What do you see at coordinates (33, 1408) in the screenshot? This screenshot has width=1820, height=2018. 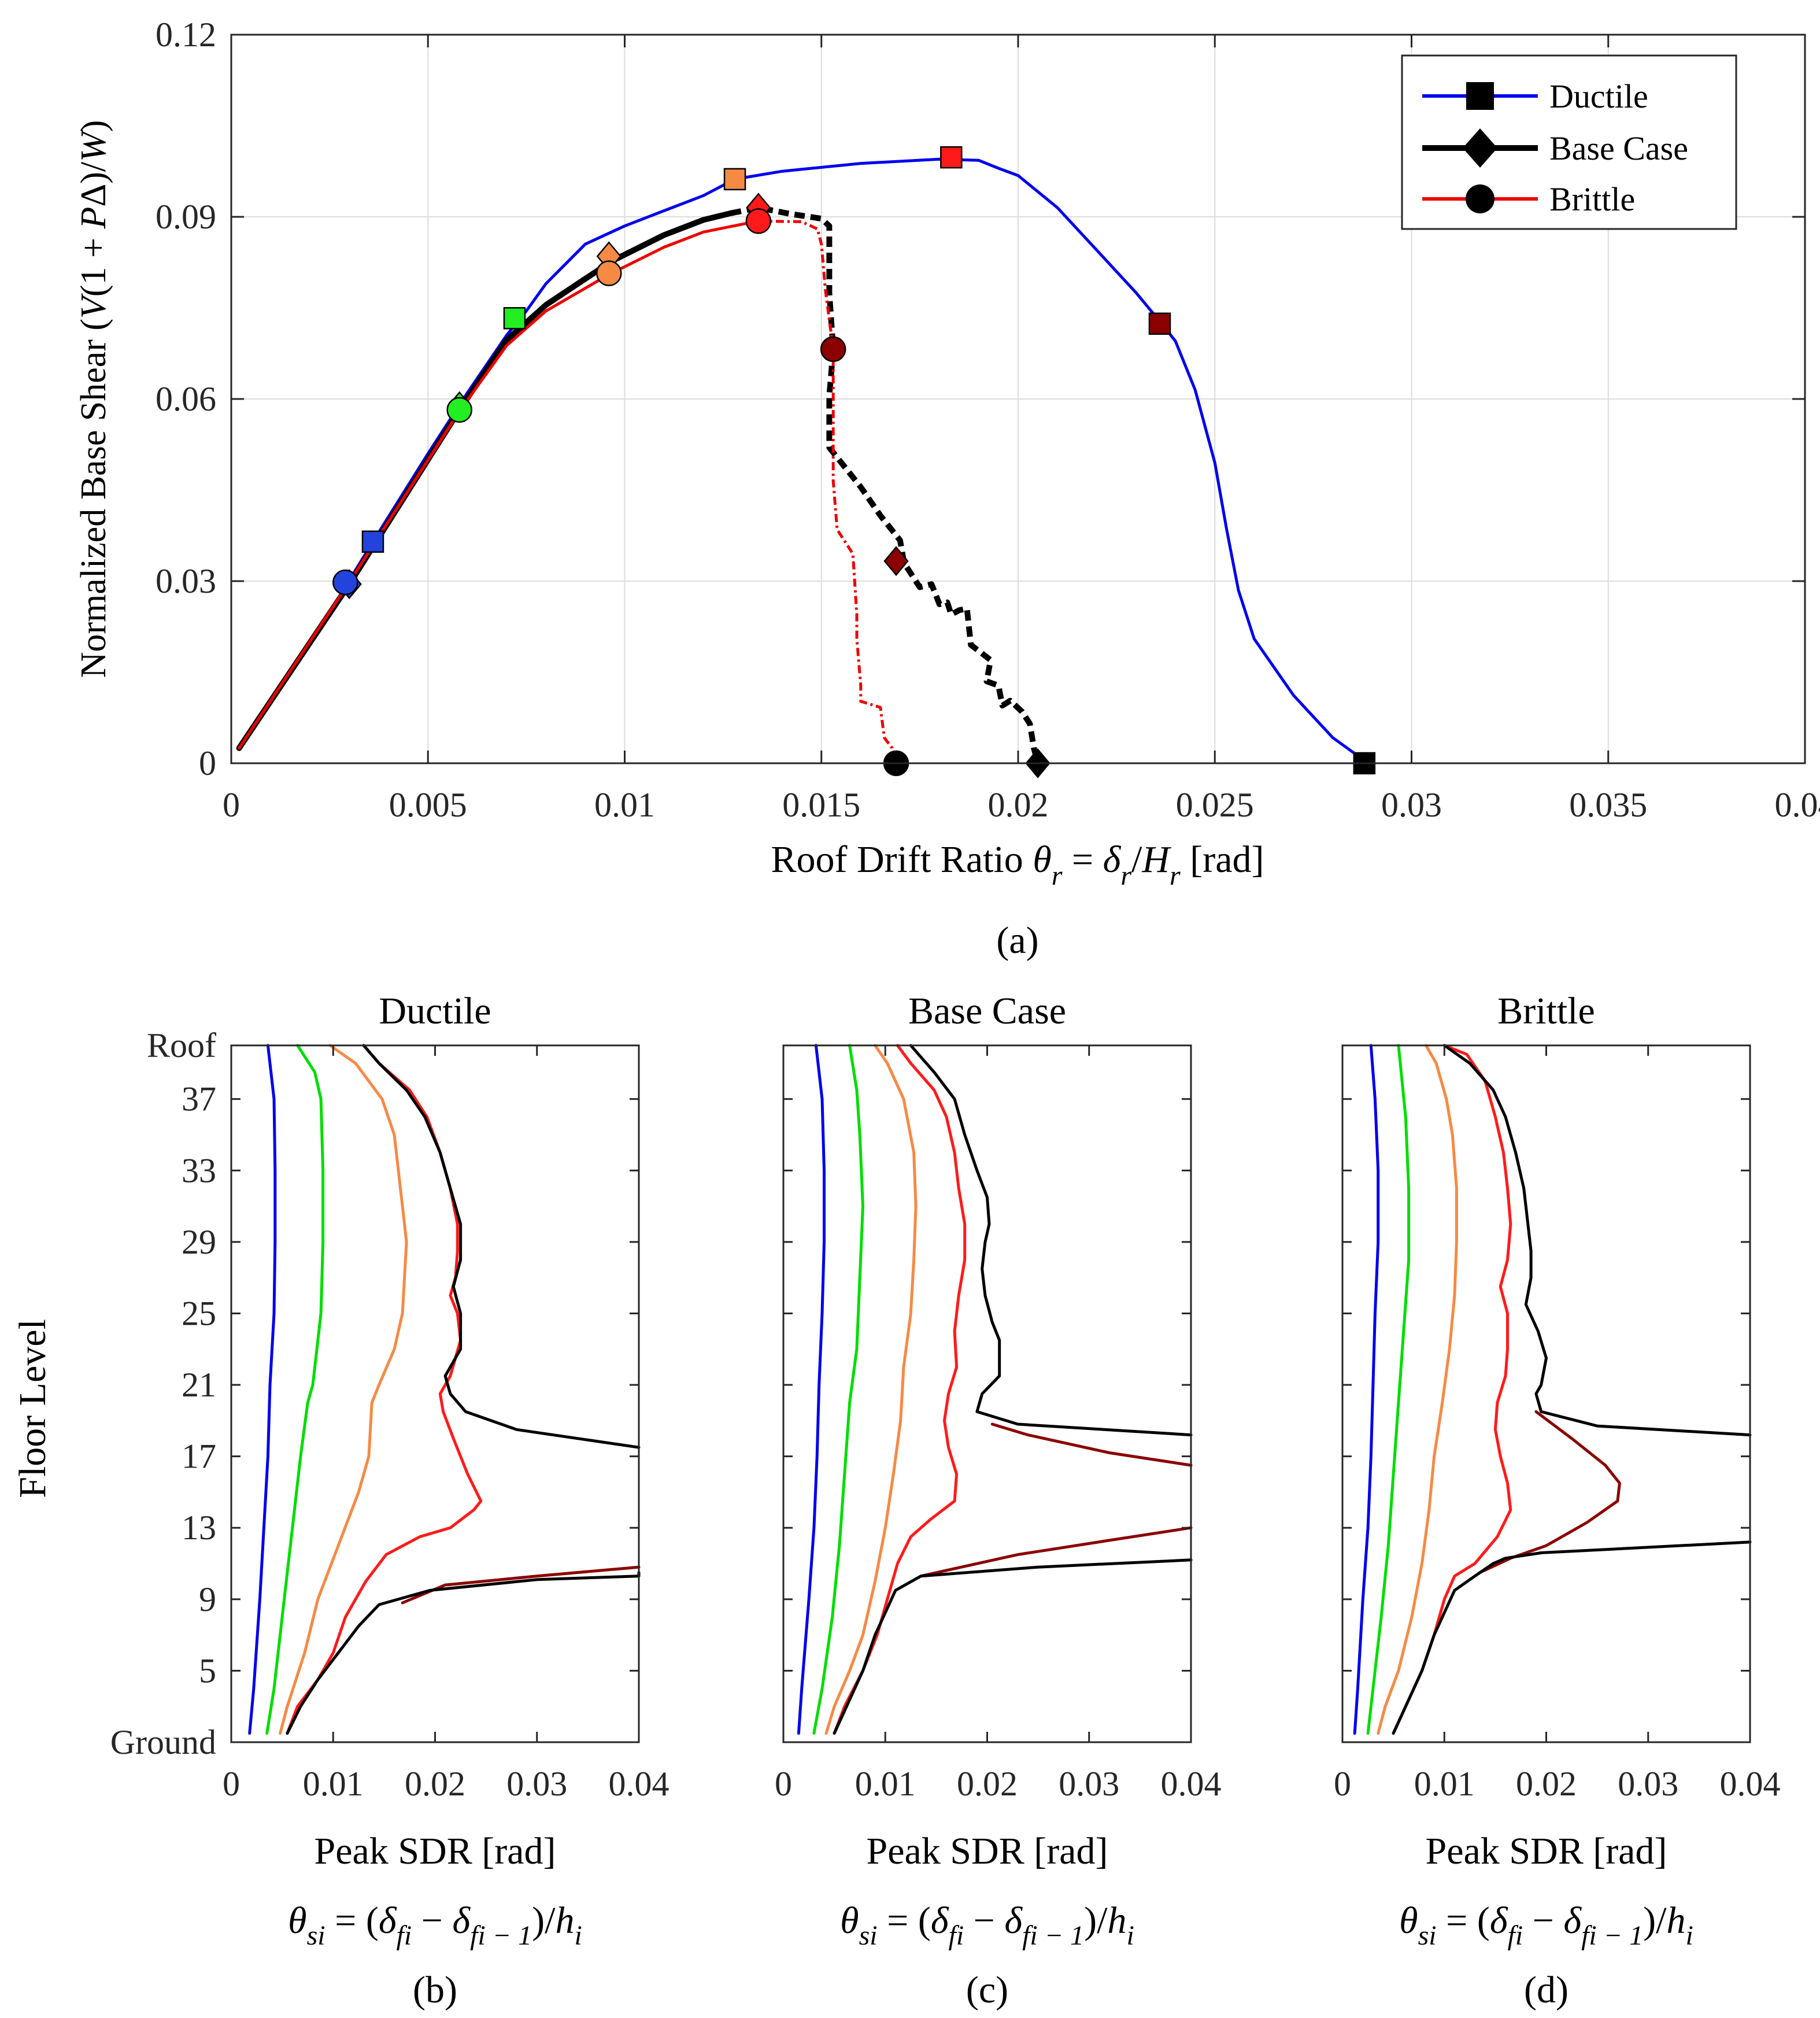 I see `floor-level-axis-label: Floor Level` at bounding box center [33, 1408].